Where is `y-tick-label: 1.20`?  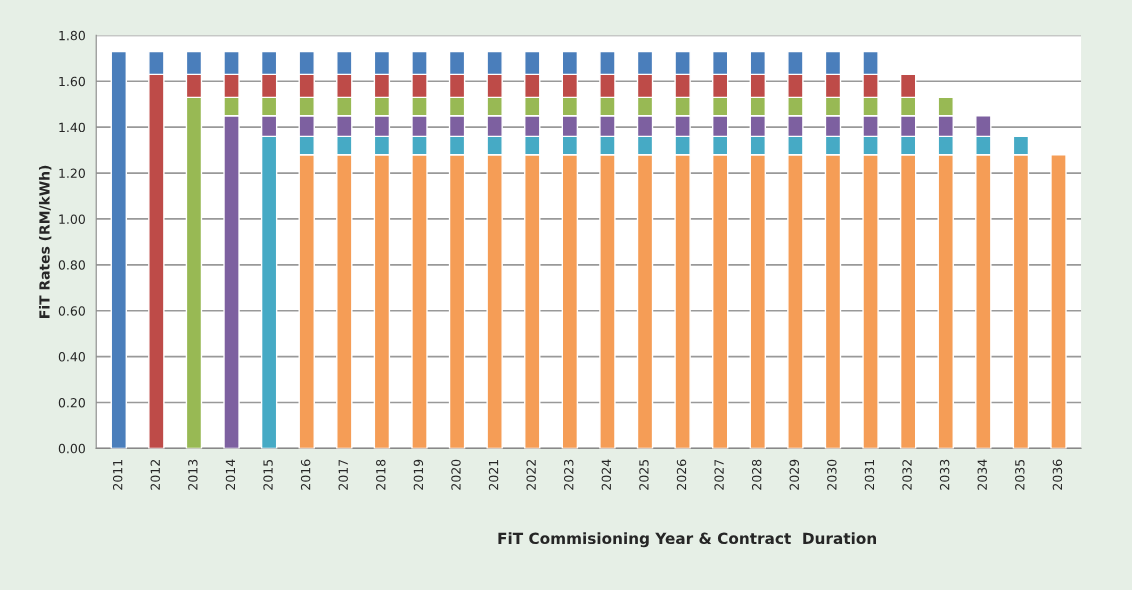
y-tick-label: 1.20 is located at coordinates (72, 173).